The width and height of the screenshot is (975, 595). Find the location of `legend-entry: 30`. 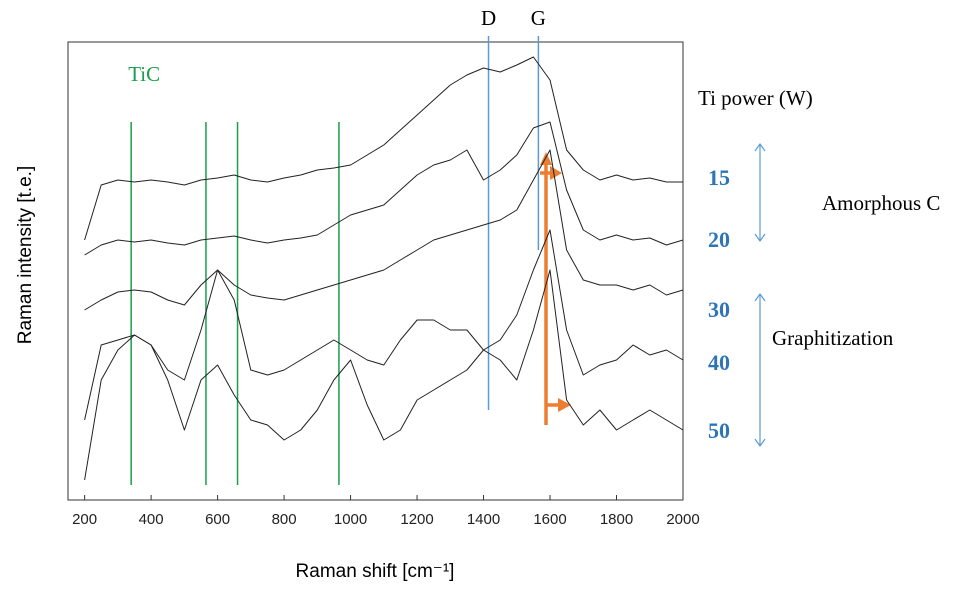

legend-entry: 30 is located at coordinates (719, 309).